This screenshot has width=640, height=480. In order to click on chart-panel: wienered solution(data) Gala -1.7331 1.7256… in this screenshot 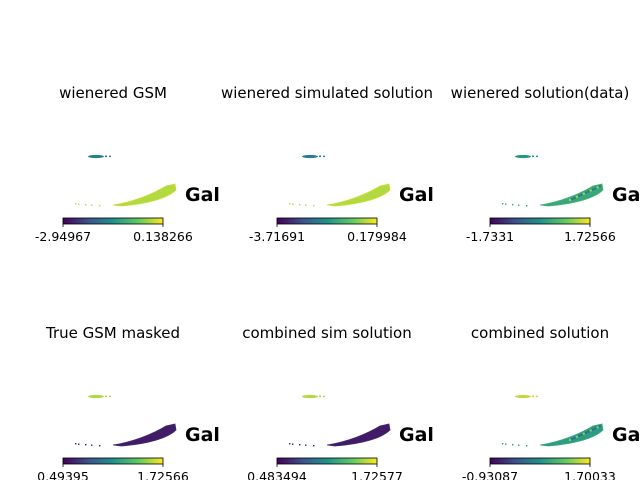, I will do `click(545, 164)`.